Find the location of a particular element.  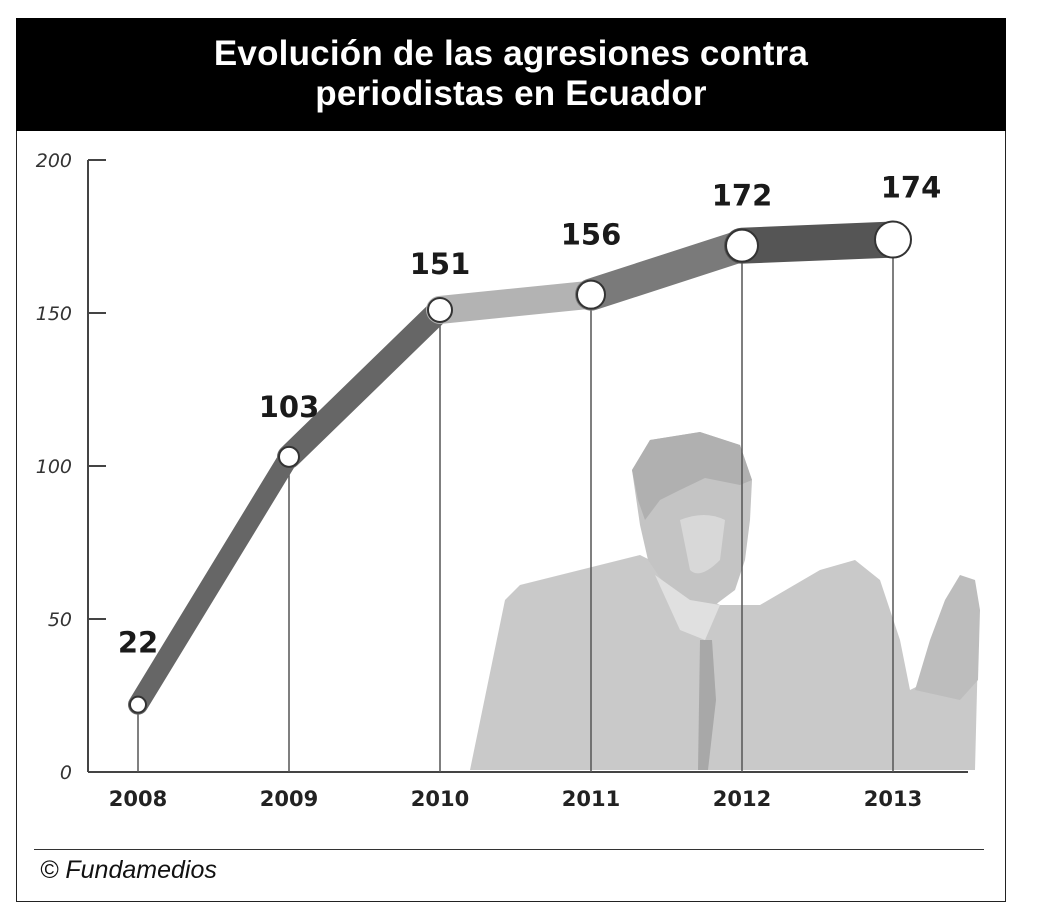

photo-hand is located at coordinates (947, 637).